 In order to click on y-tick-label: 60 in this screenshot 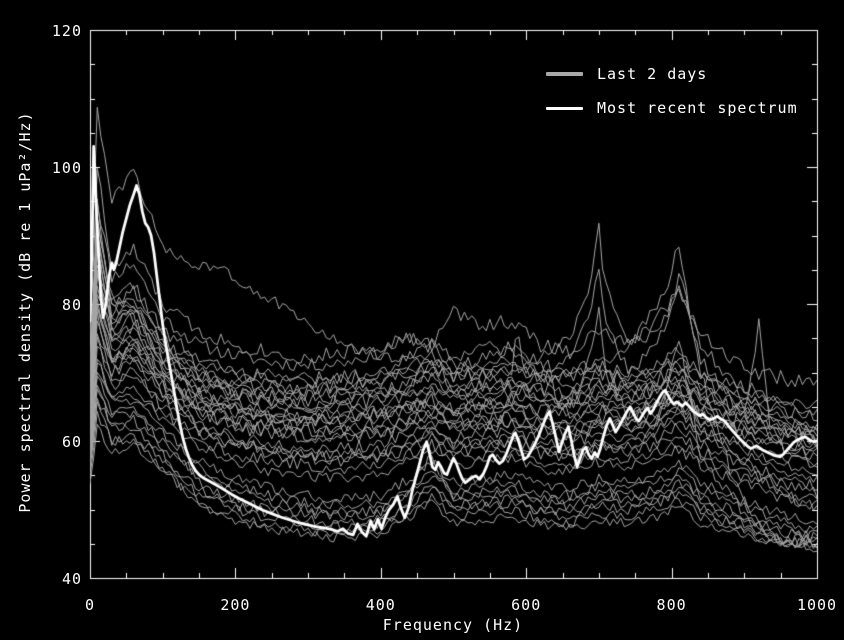, I will do `click(71, 442)`.